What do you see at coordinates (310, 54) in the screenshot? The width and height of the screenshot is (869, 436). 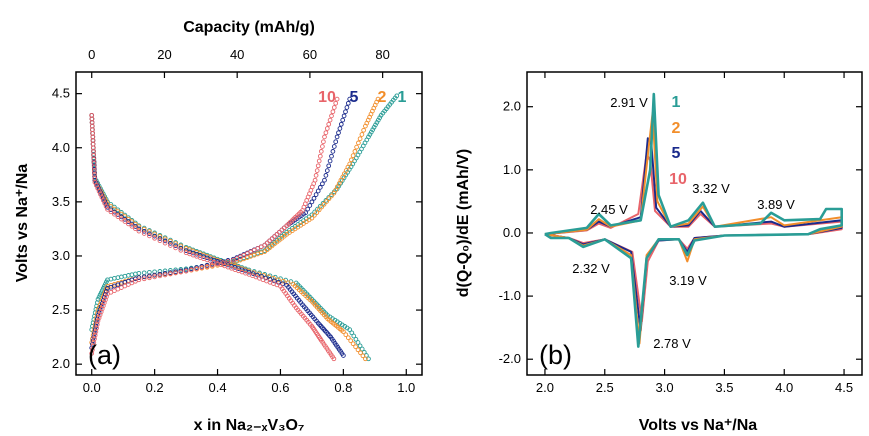 I see `panel-a-top-tick-label: 60` at bounding box center [310, 54].